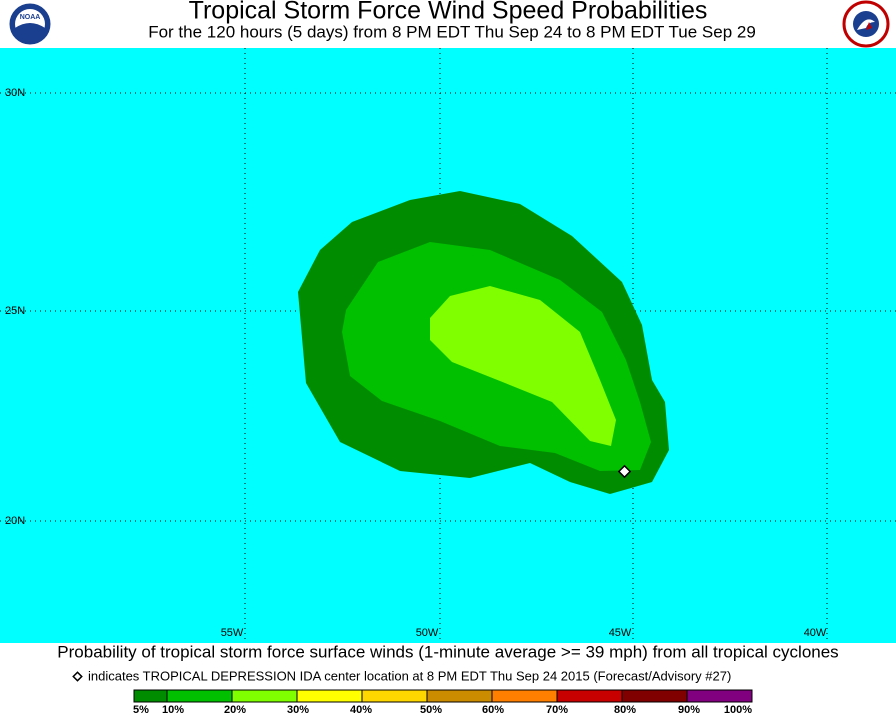  What do you see at coordinates (235, 710) in the screenshot?
I see `legend-label: 20%` at bounding box center [235, 710].